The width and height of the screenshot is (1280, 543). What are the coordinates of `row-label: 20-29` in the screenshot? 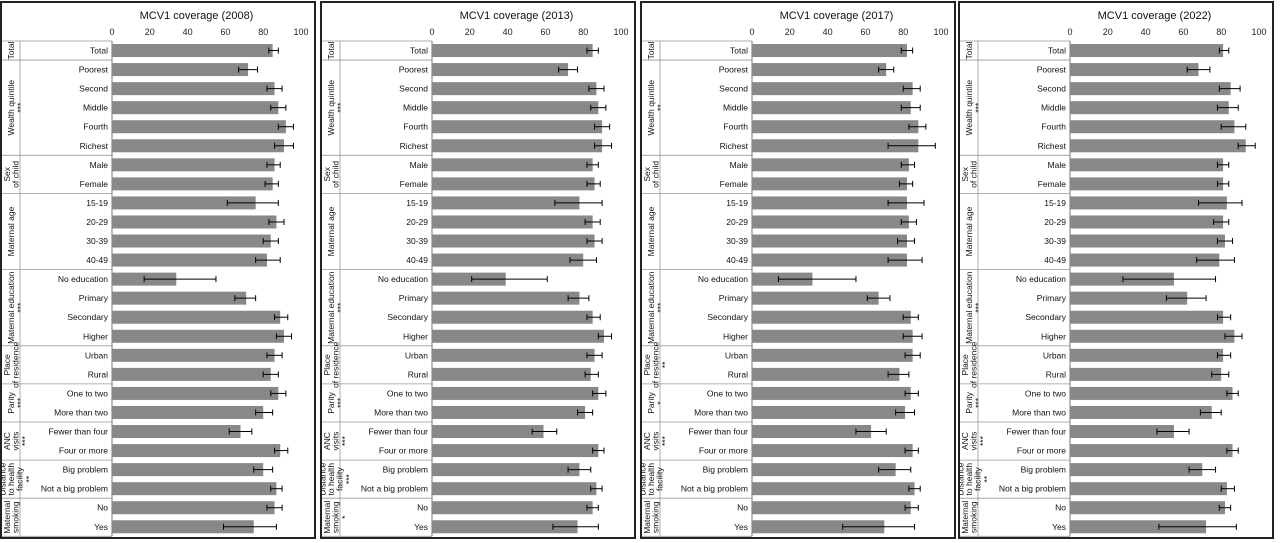 It's located at (1055, 222).